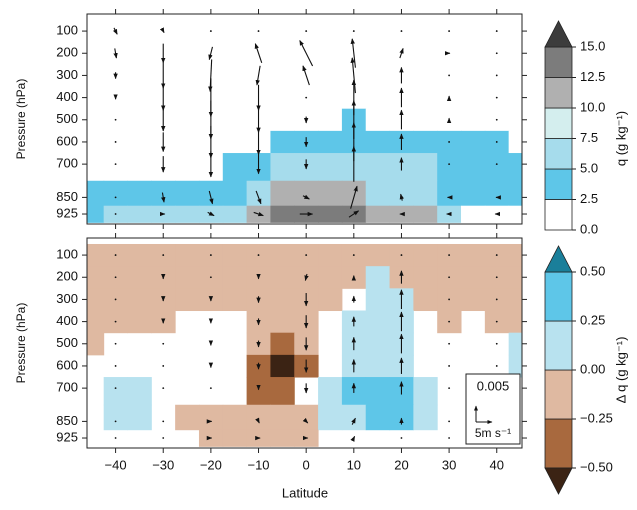 The height and width of the screenshot is (510, 637). I want to click on x-tick-label: −10, so click(258, 464).